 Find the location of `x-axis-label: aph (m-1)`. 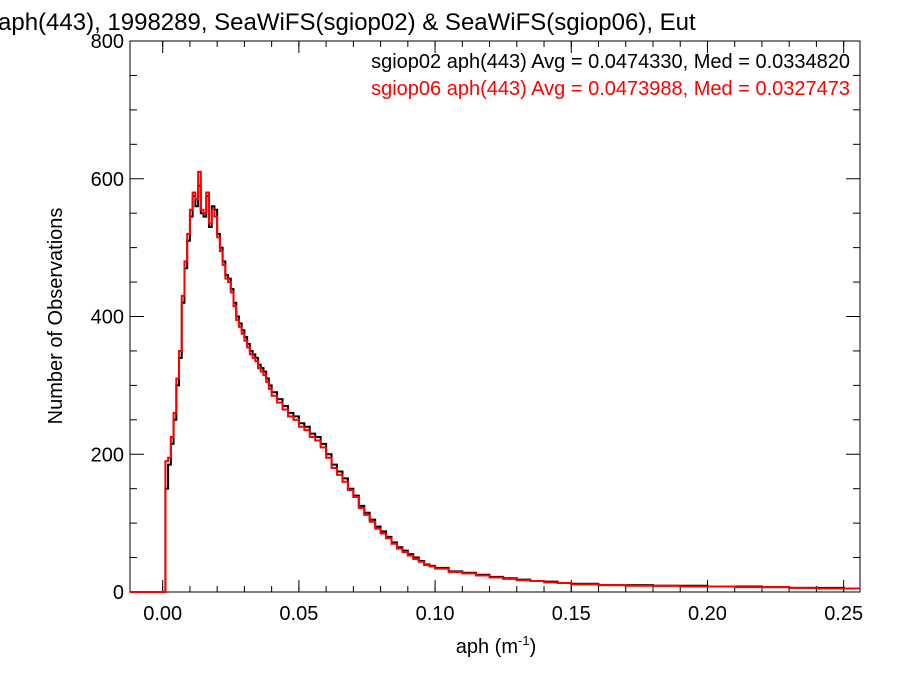

x-axis-label: aph (m-1) is located at coordinates (496, 645).